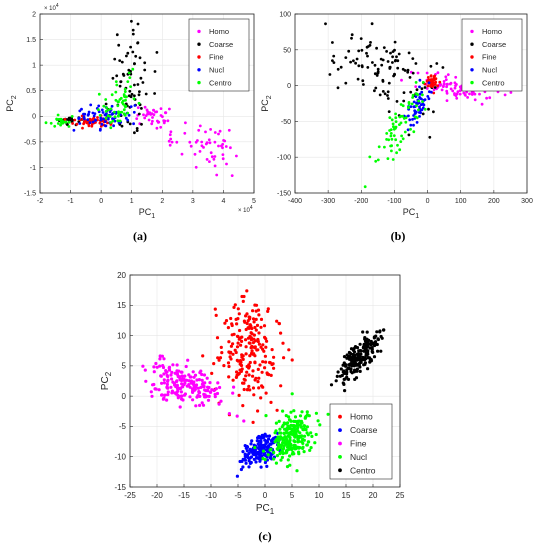 Image resolution: width=536 pixels, height=550 pixels. I want to click on y-tick-label: 0, so click(34, 117).